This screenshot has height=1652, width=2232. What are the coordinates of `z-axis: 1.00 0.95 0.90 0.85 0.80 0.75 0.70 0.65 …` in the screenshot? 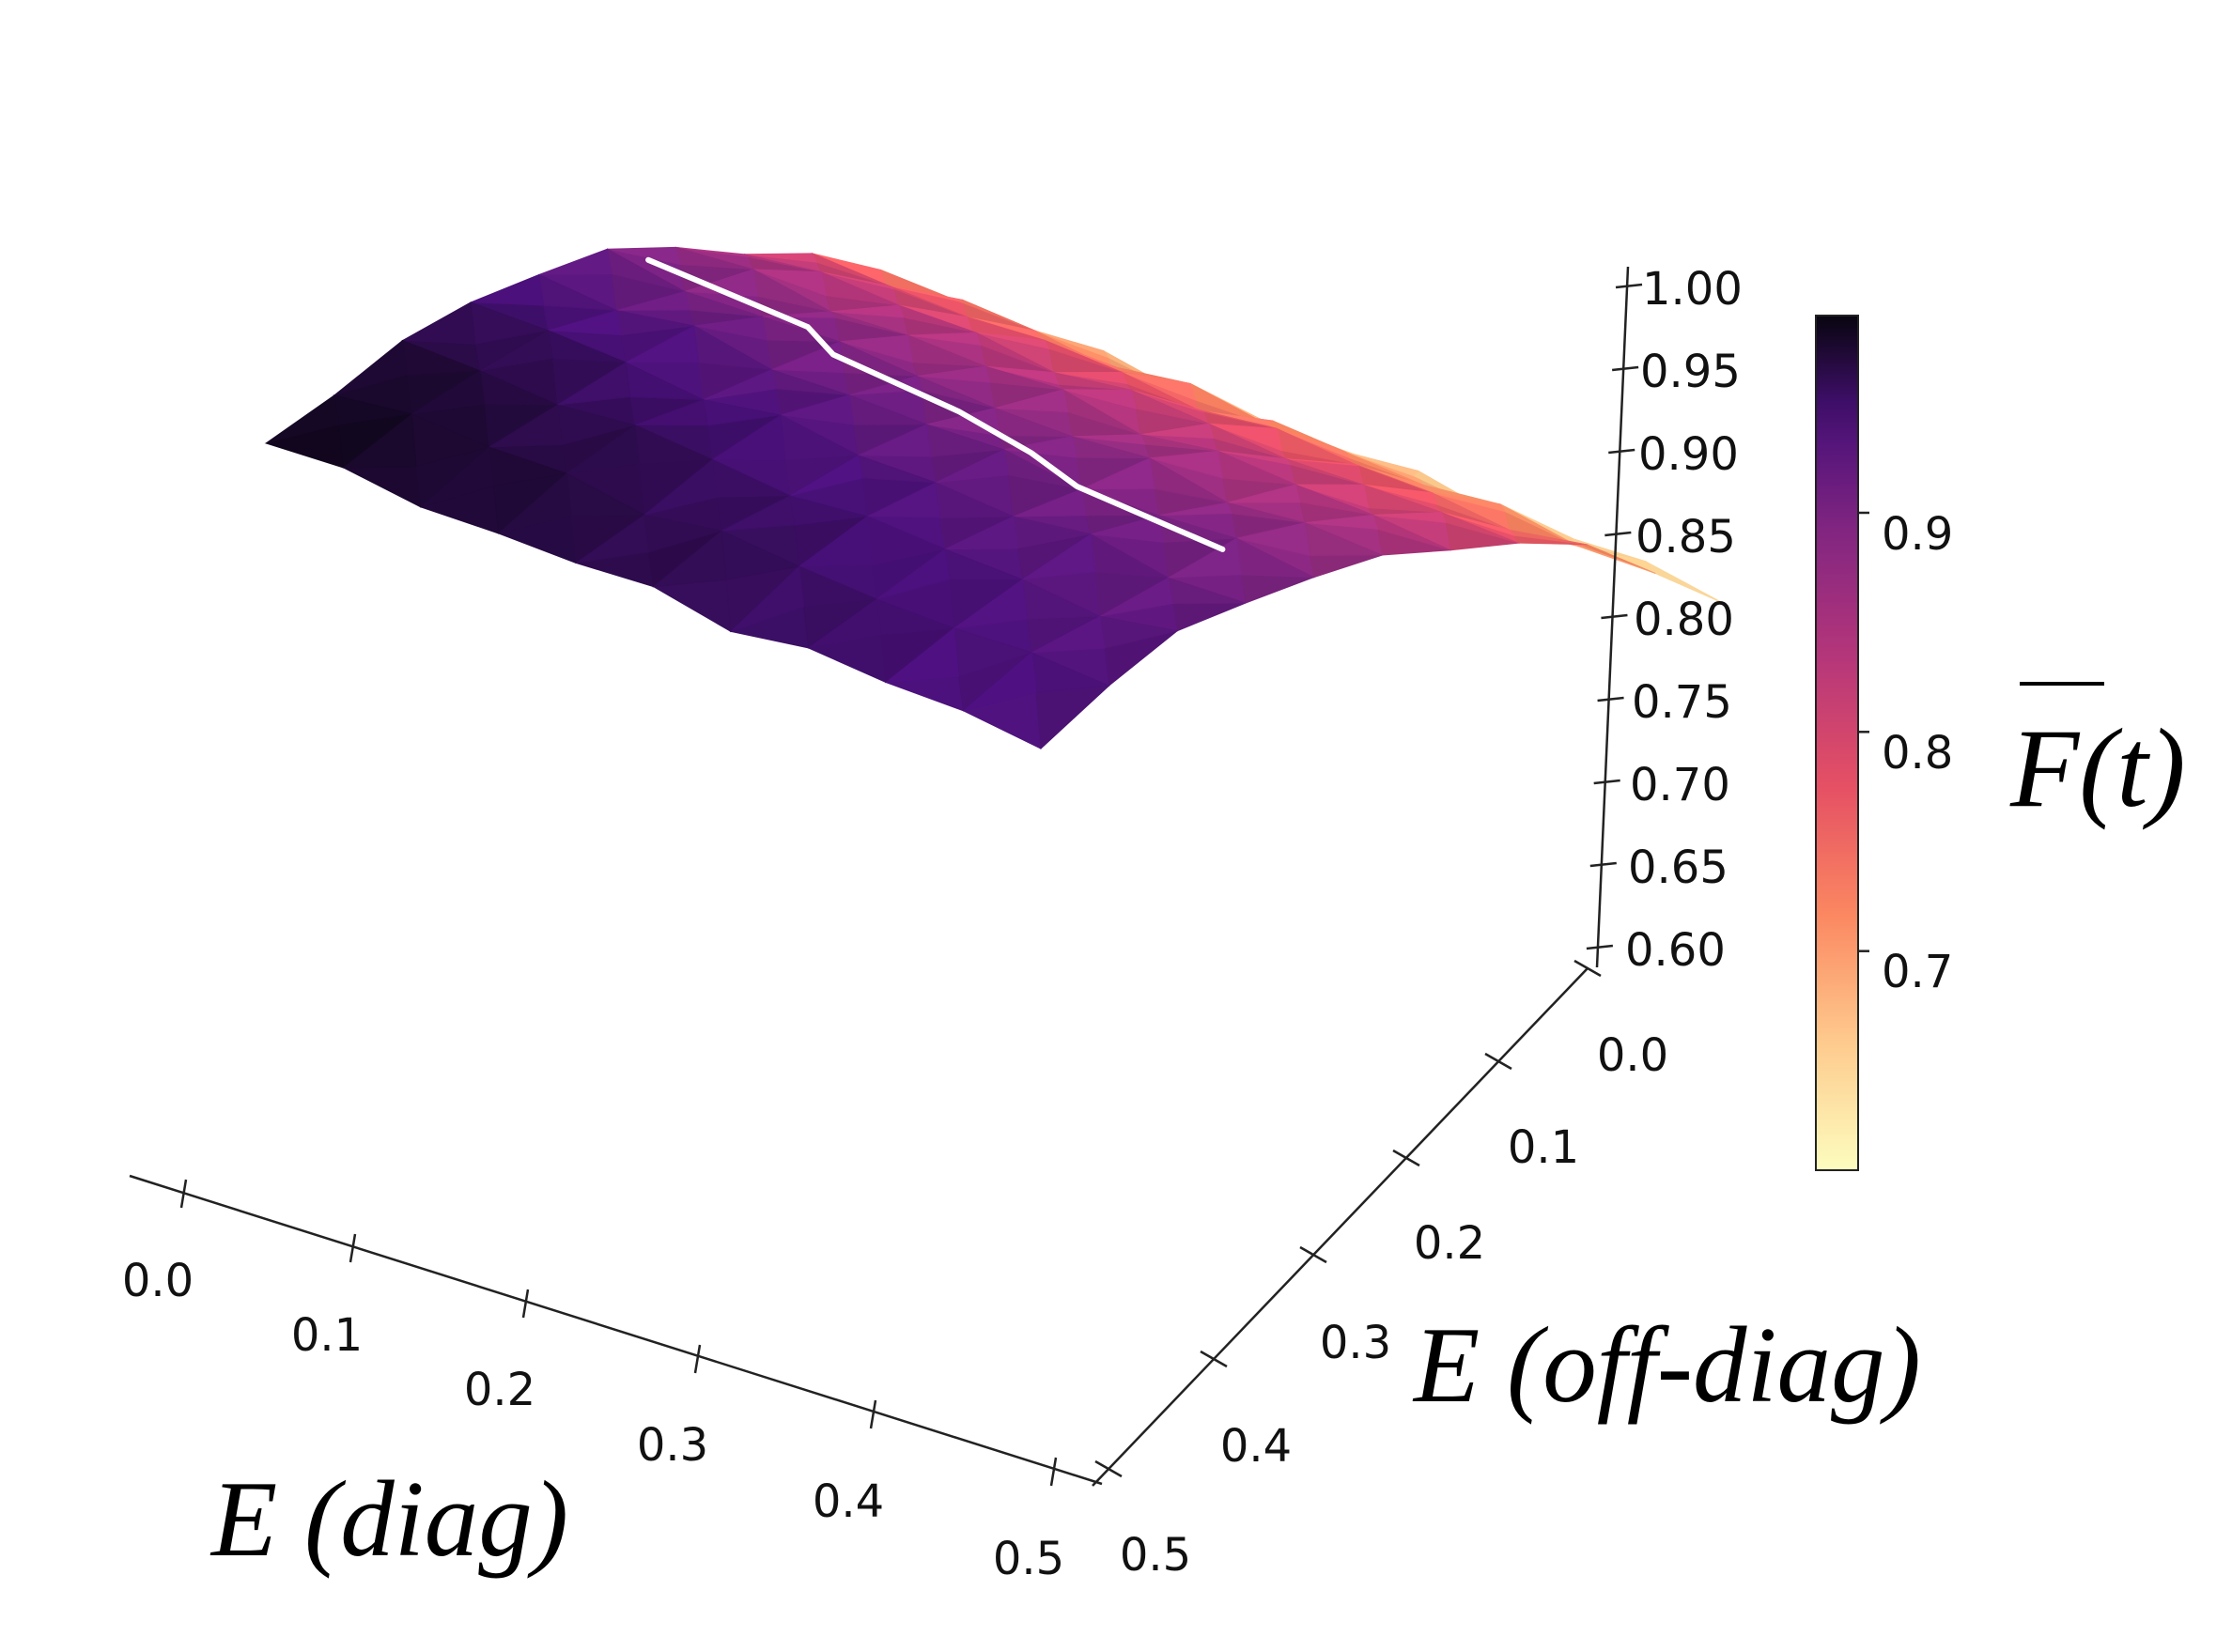 It's located at (1664, 620).